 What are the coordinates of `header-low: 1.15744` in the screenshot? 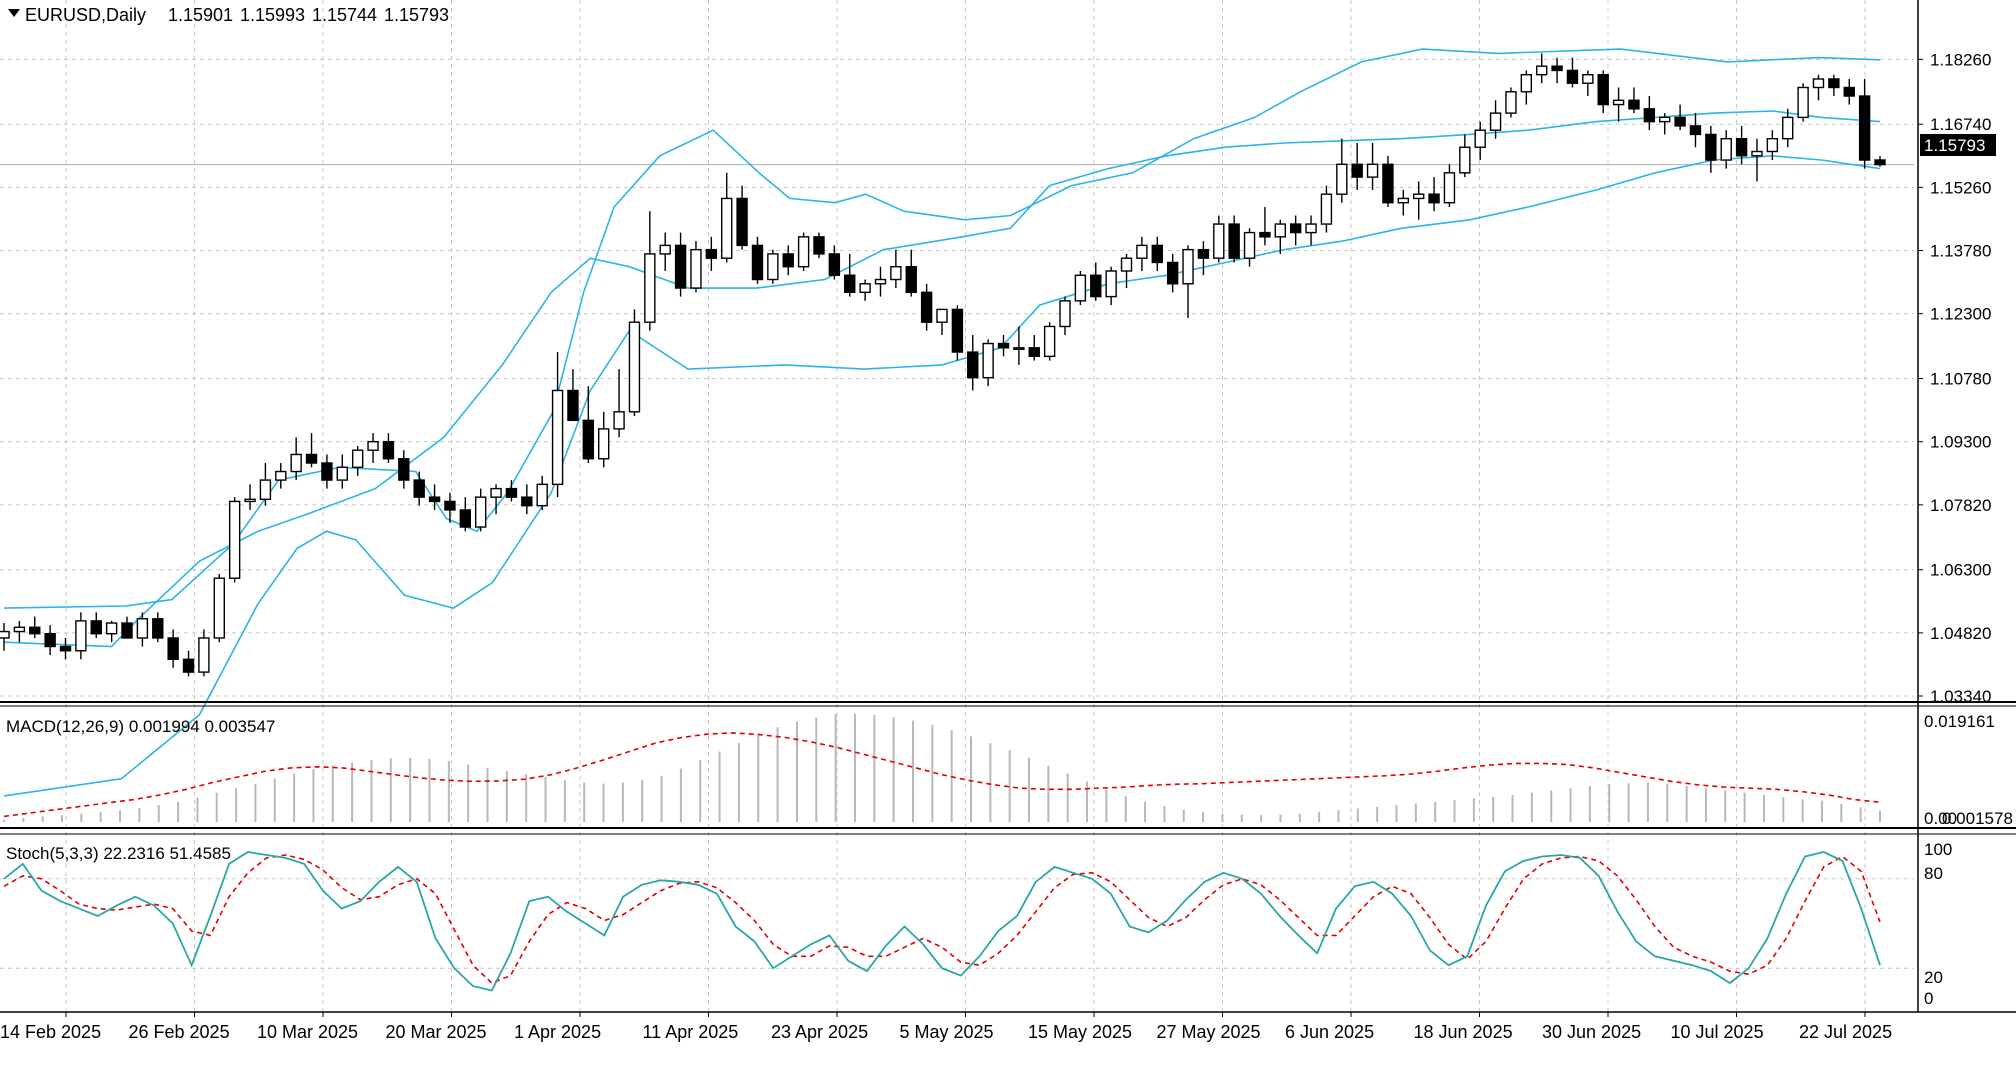 It's located at (344, 15).